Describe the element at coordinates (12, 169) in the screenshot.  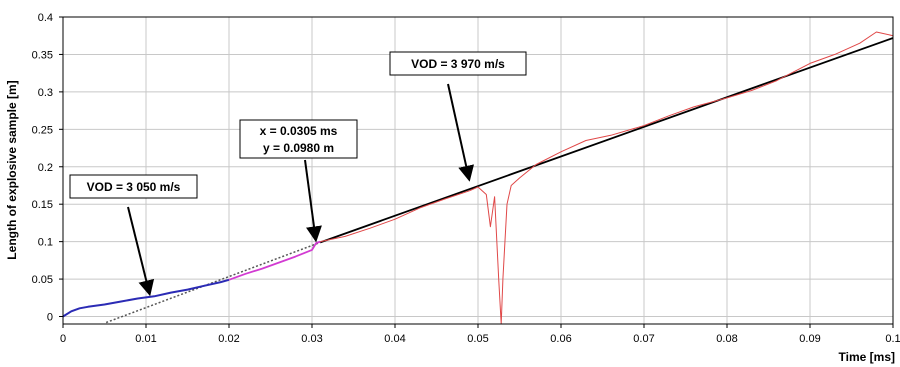
I see `y-axis-title: Length of explosive sample [m]` at that location.